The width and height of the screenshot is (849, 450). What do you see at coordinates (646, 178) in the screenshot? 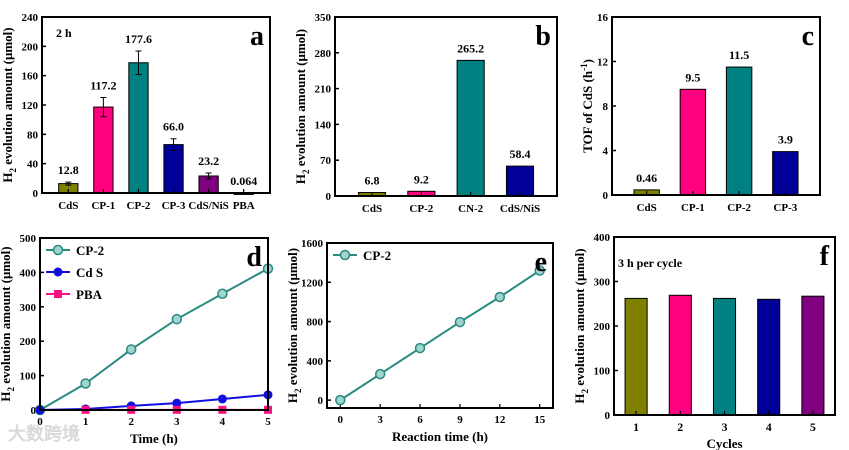
I see `data-label: 0.46` at bounding box center [646, 178].